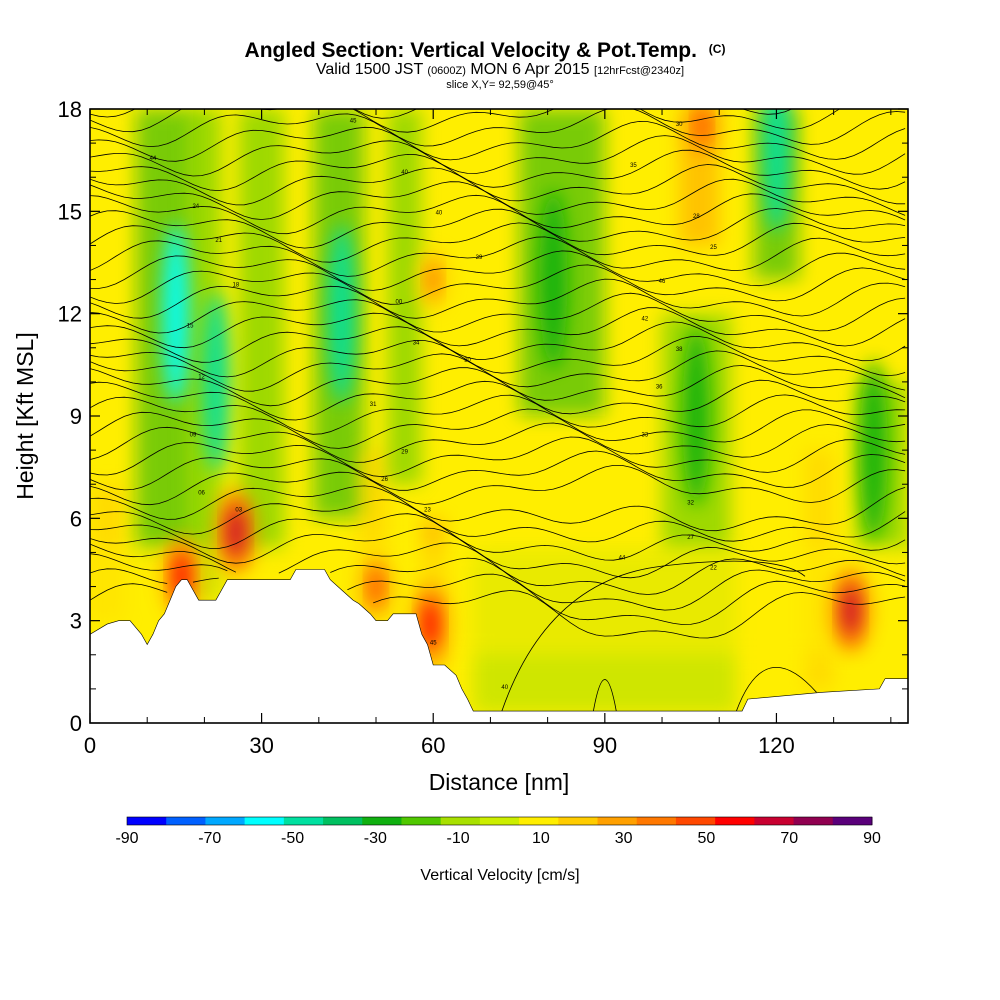  I want to click on contour-label: 34, so click(416, 343).